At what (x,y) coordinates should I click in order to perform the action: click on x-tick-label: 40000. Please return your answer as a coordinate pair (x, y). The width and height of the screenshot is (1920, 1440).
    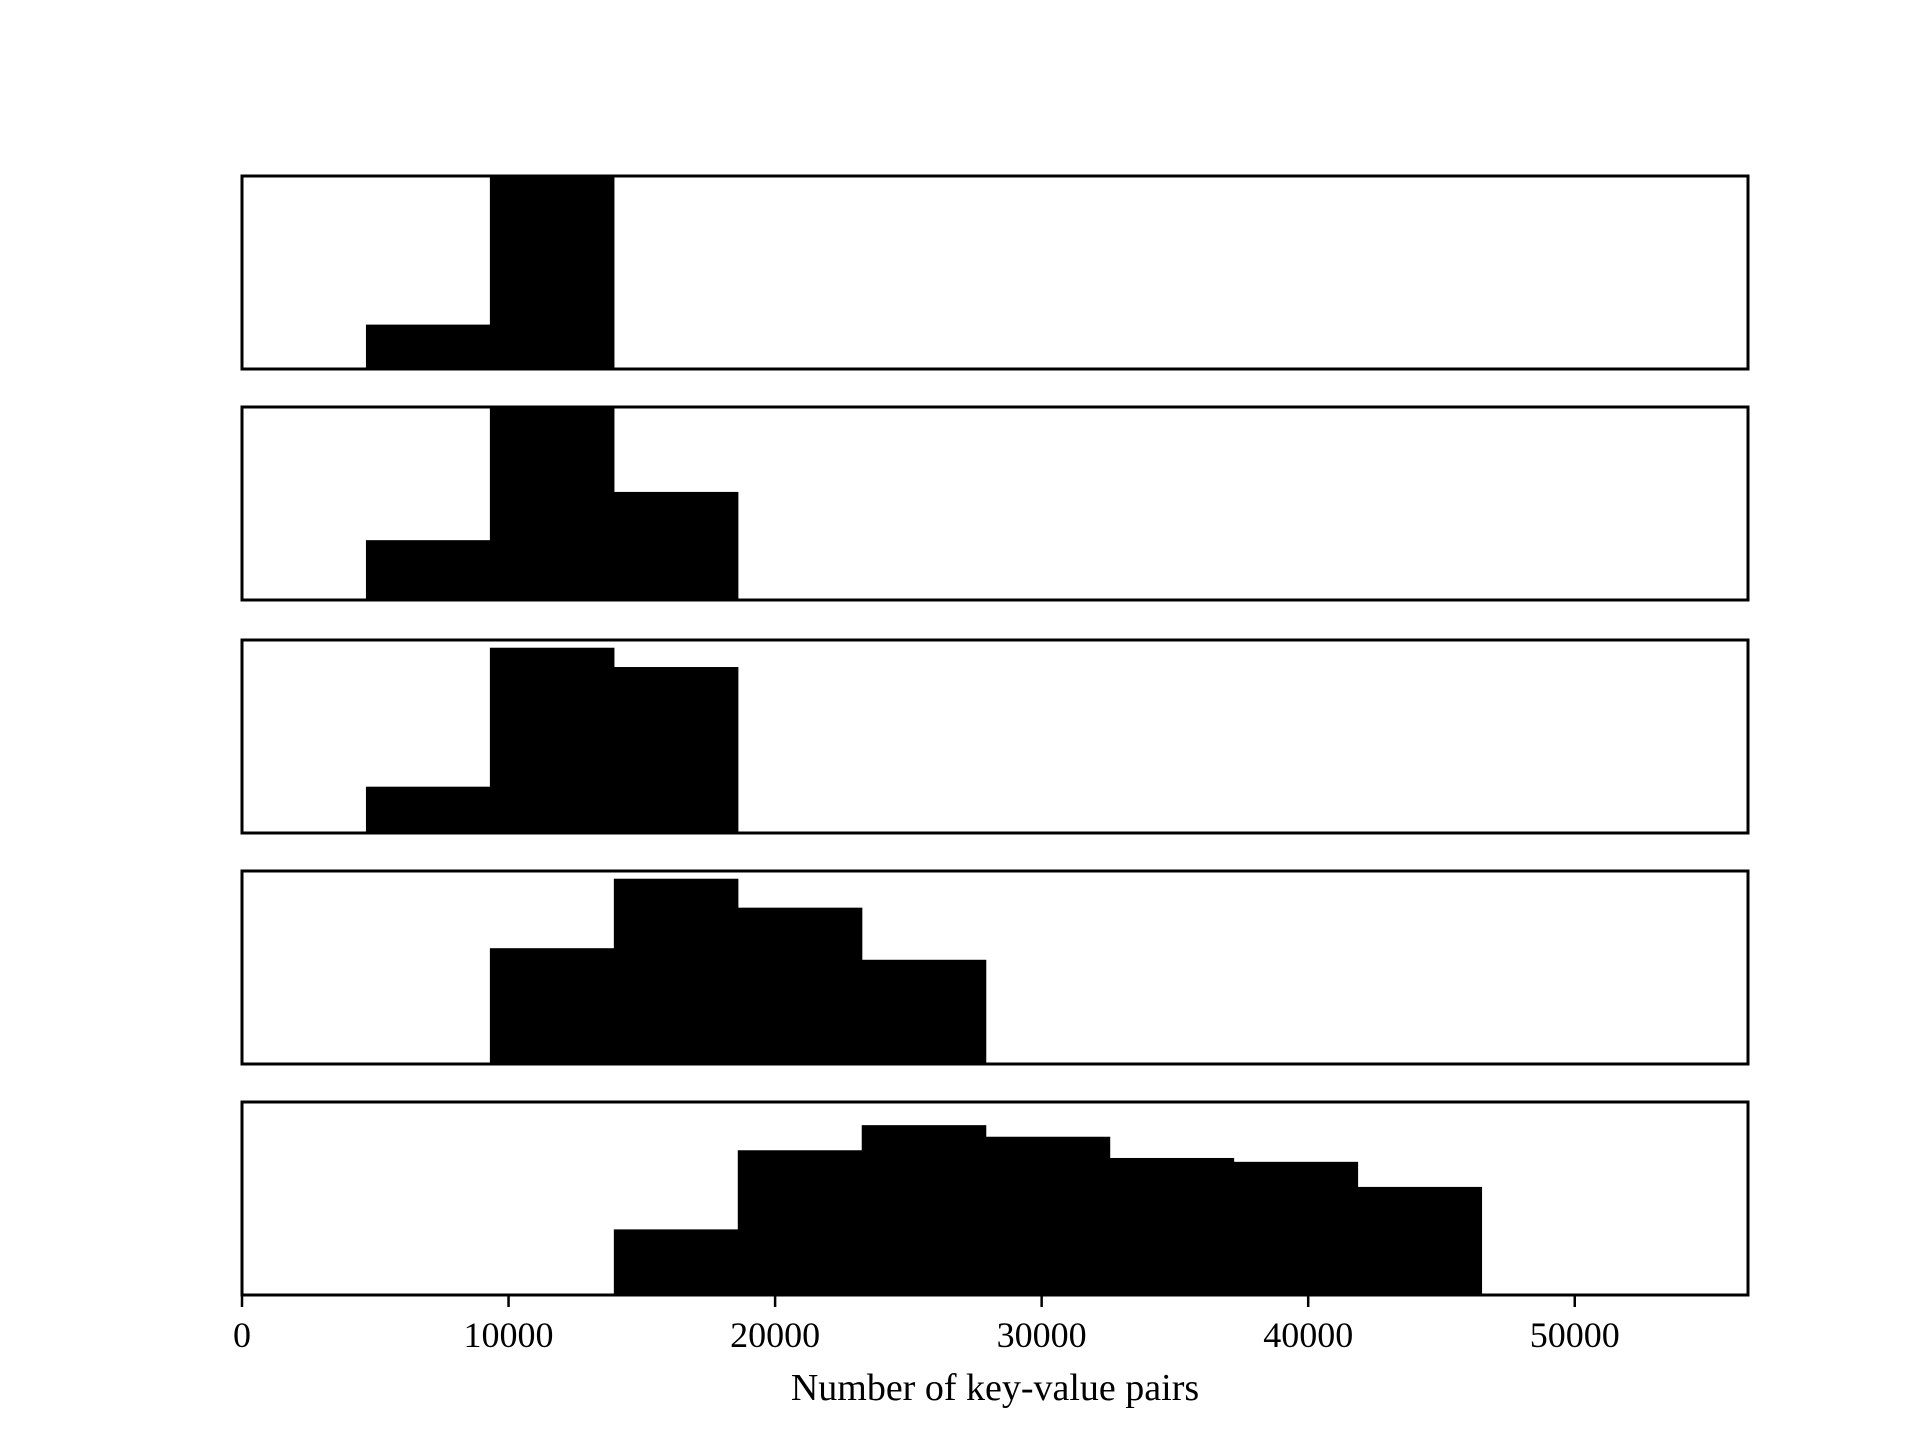
    Looking at the image, I should click on (1308, 1335).